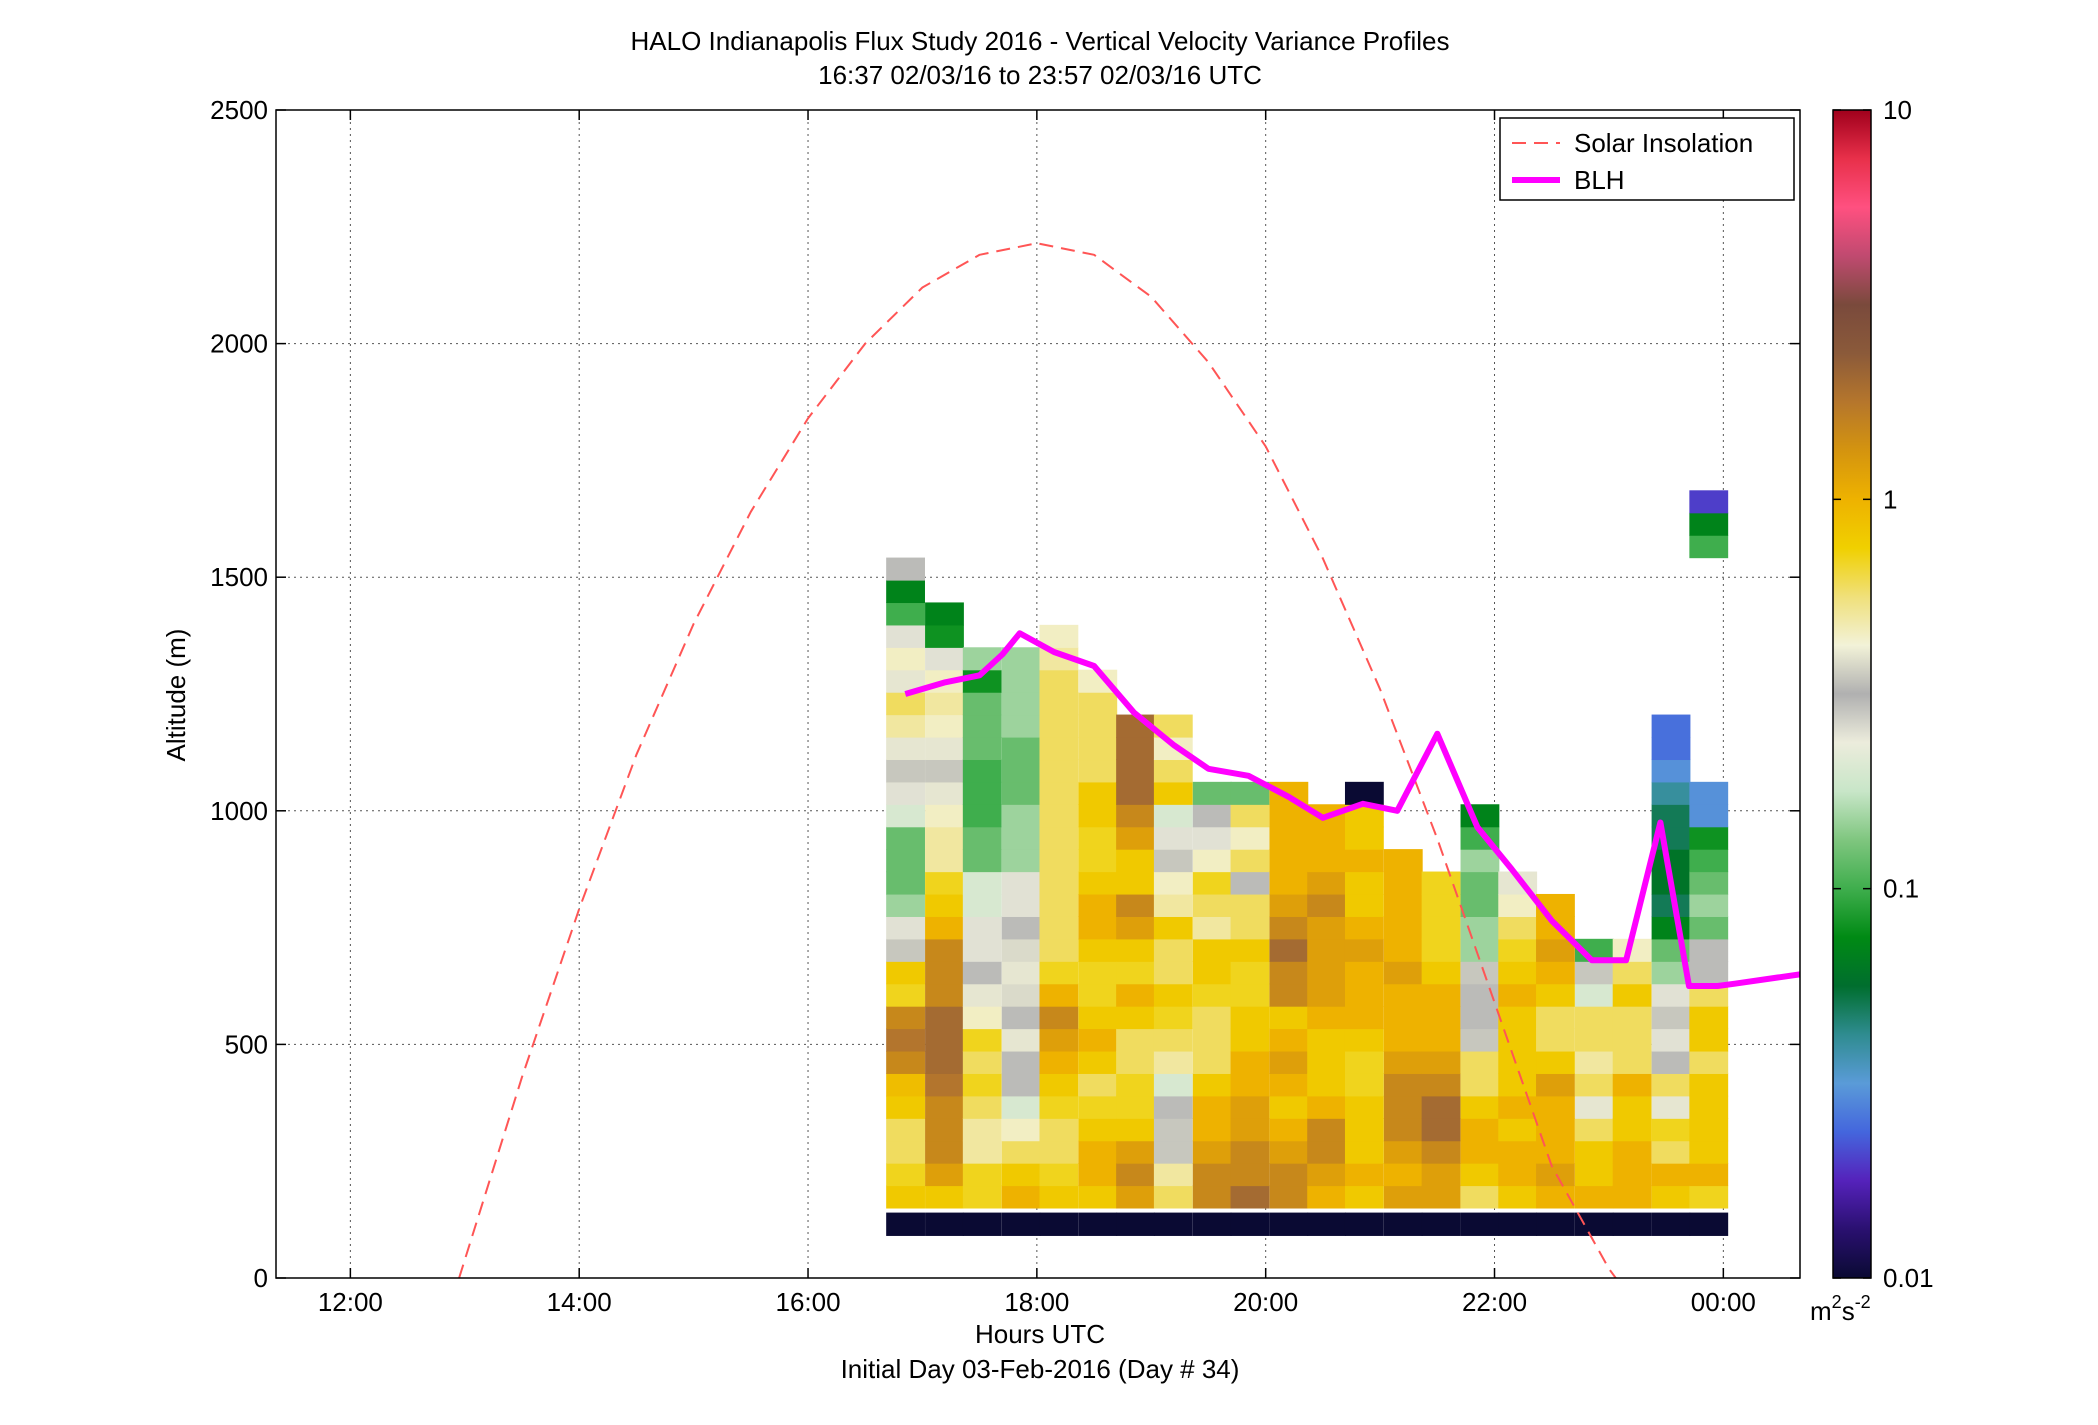  What do you see at coordinates (1265, 1302) in the screenshot?
I see `x-tick-label: 20:00` at bounding box center [1265, 1302].